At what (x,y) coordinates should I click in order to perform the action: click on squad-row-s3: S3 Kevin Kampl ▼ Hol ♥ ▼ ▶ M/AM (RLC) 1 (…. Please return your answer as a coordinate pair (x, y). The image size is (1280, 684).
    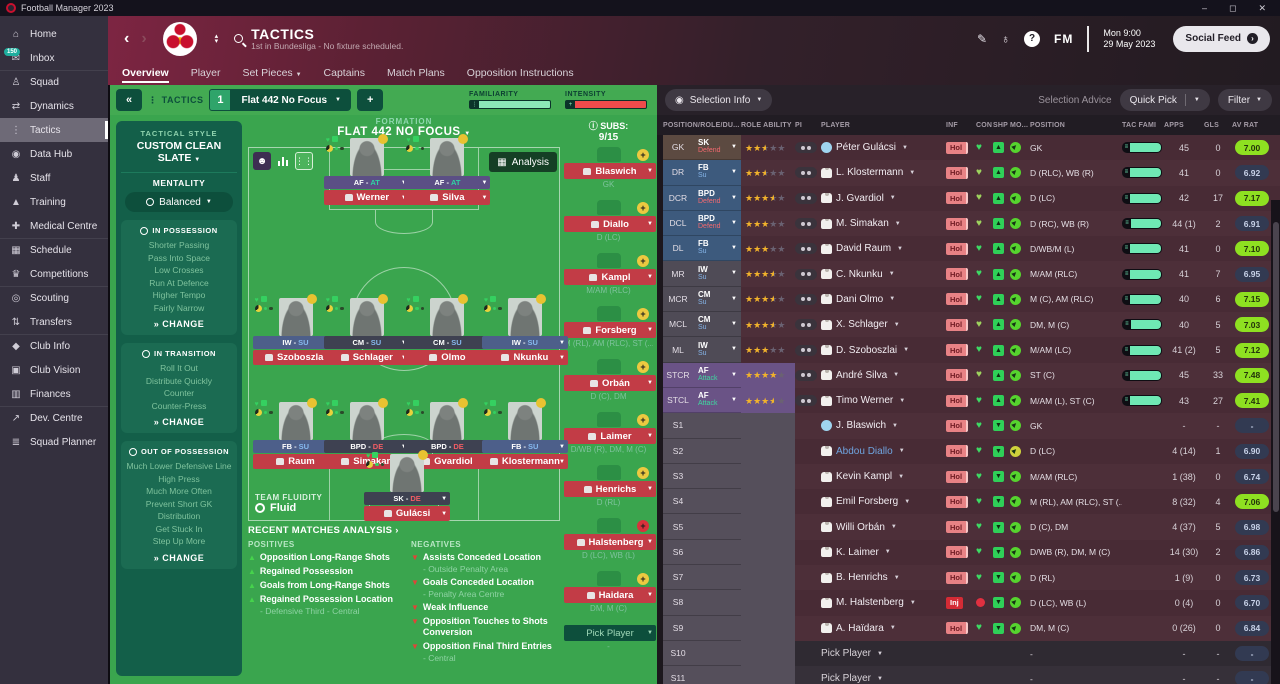
    Looking at the image, I should click on (971, 476).